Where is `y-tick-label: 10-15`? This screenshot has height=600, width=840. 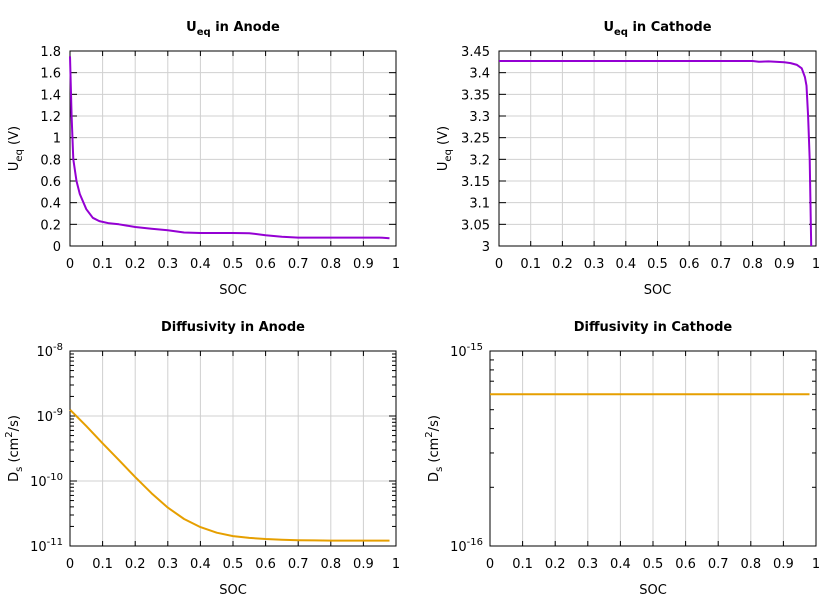
y-tick-label: 10-15 is located at coordinates (466, 351).